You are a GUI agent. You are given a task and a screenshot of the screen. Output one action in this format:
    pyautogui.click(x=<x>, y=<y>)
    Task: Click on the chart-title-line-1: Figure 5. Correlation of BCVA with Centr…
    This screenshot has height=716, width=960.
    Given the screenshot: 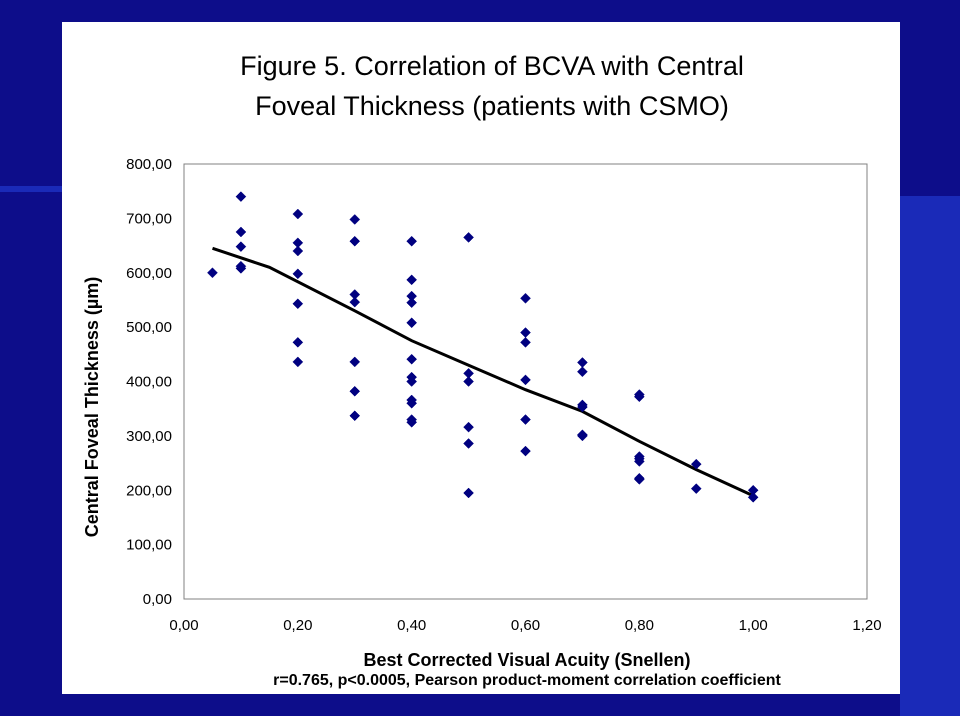 What is the action you would take?
    pyautogui.click(x=492, y=66)
    